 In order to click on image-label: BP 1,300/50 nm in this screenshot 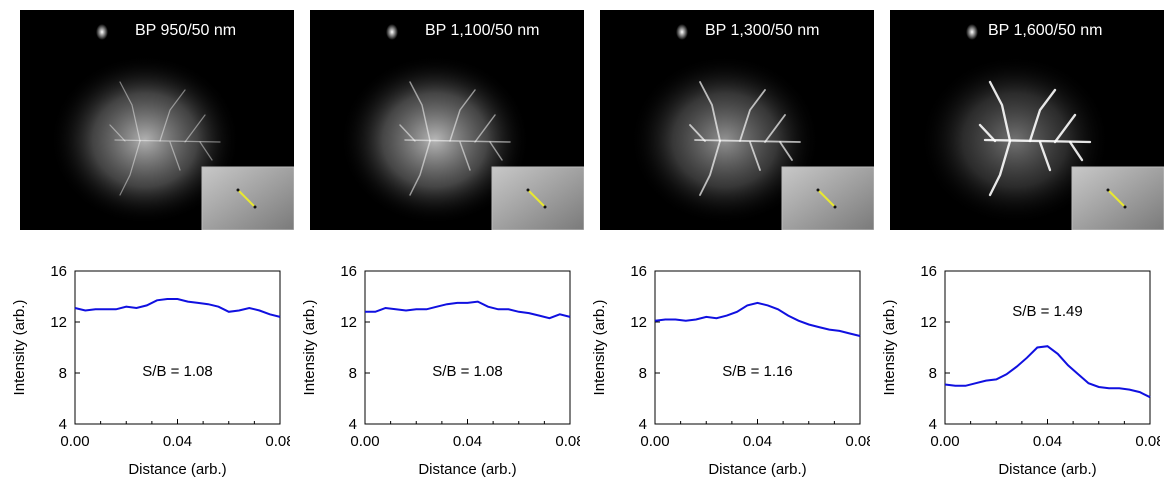, I will do `click(762, 30)`.